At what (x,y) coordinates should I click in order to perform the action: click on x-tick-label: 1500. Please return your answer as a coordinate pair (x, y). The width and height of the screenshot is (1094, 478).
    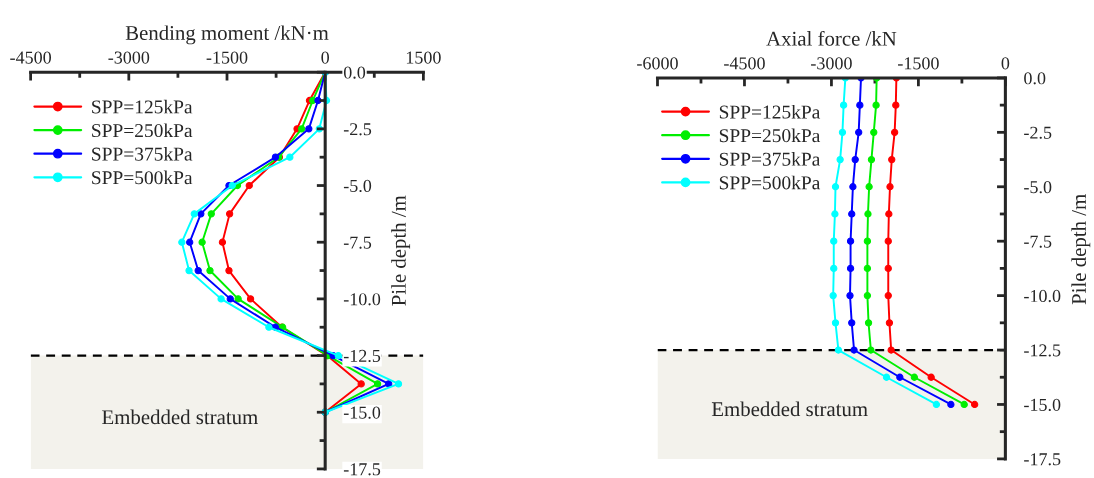
    Looking at the image, I should click on (423, 57).